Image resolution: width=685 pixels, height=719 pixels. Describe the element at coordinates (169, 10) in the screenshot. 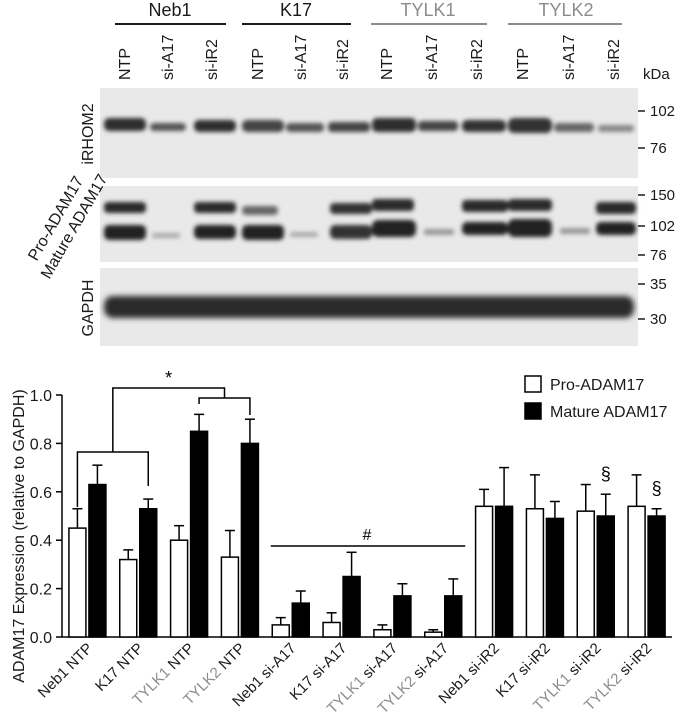

I see `group-label-neb1: Neb1` at that location.